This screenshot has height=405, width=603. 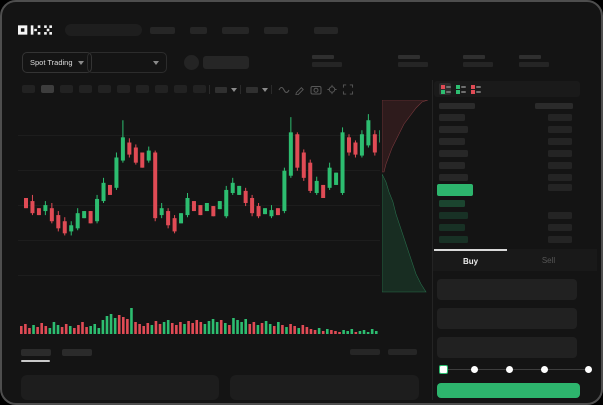 I want to click on panel-divider, so click(x=432, y=240).